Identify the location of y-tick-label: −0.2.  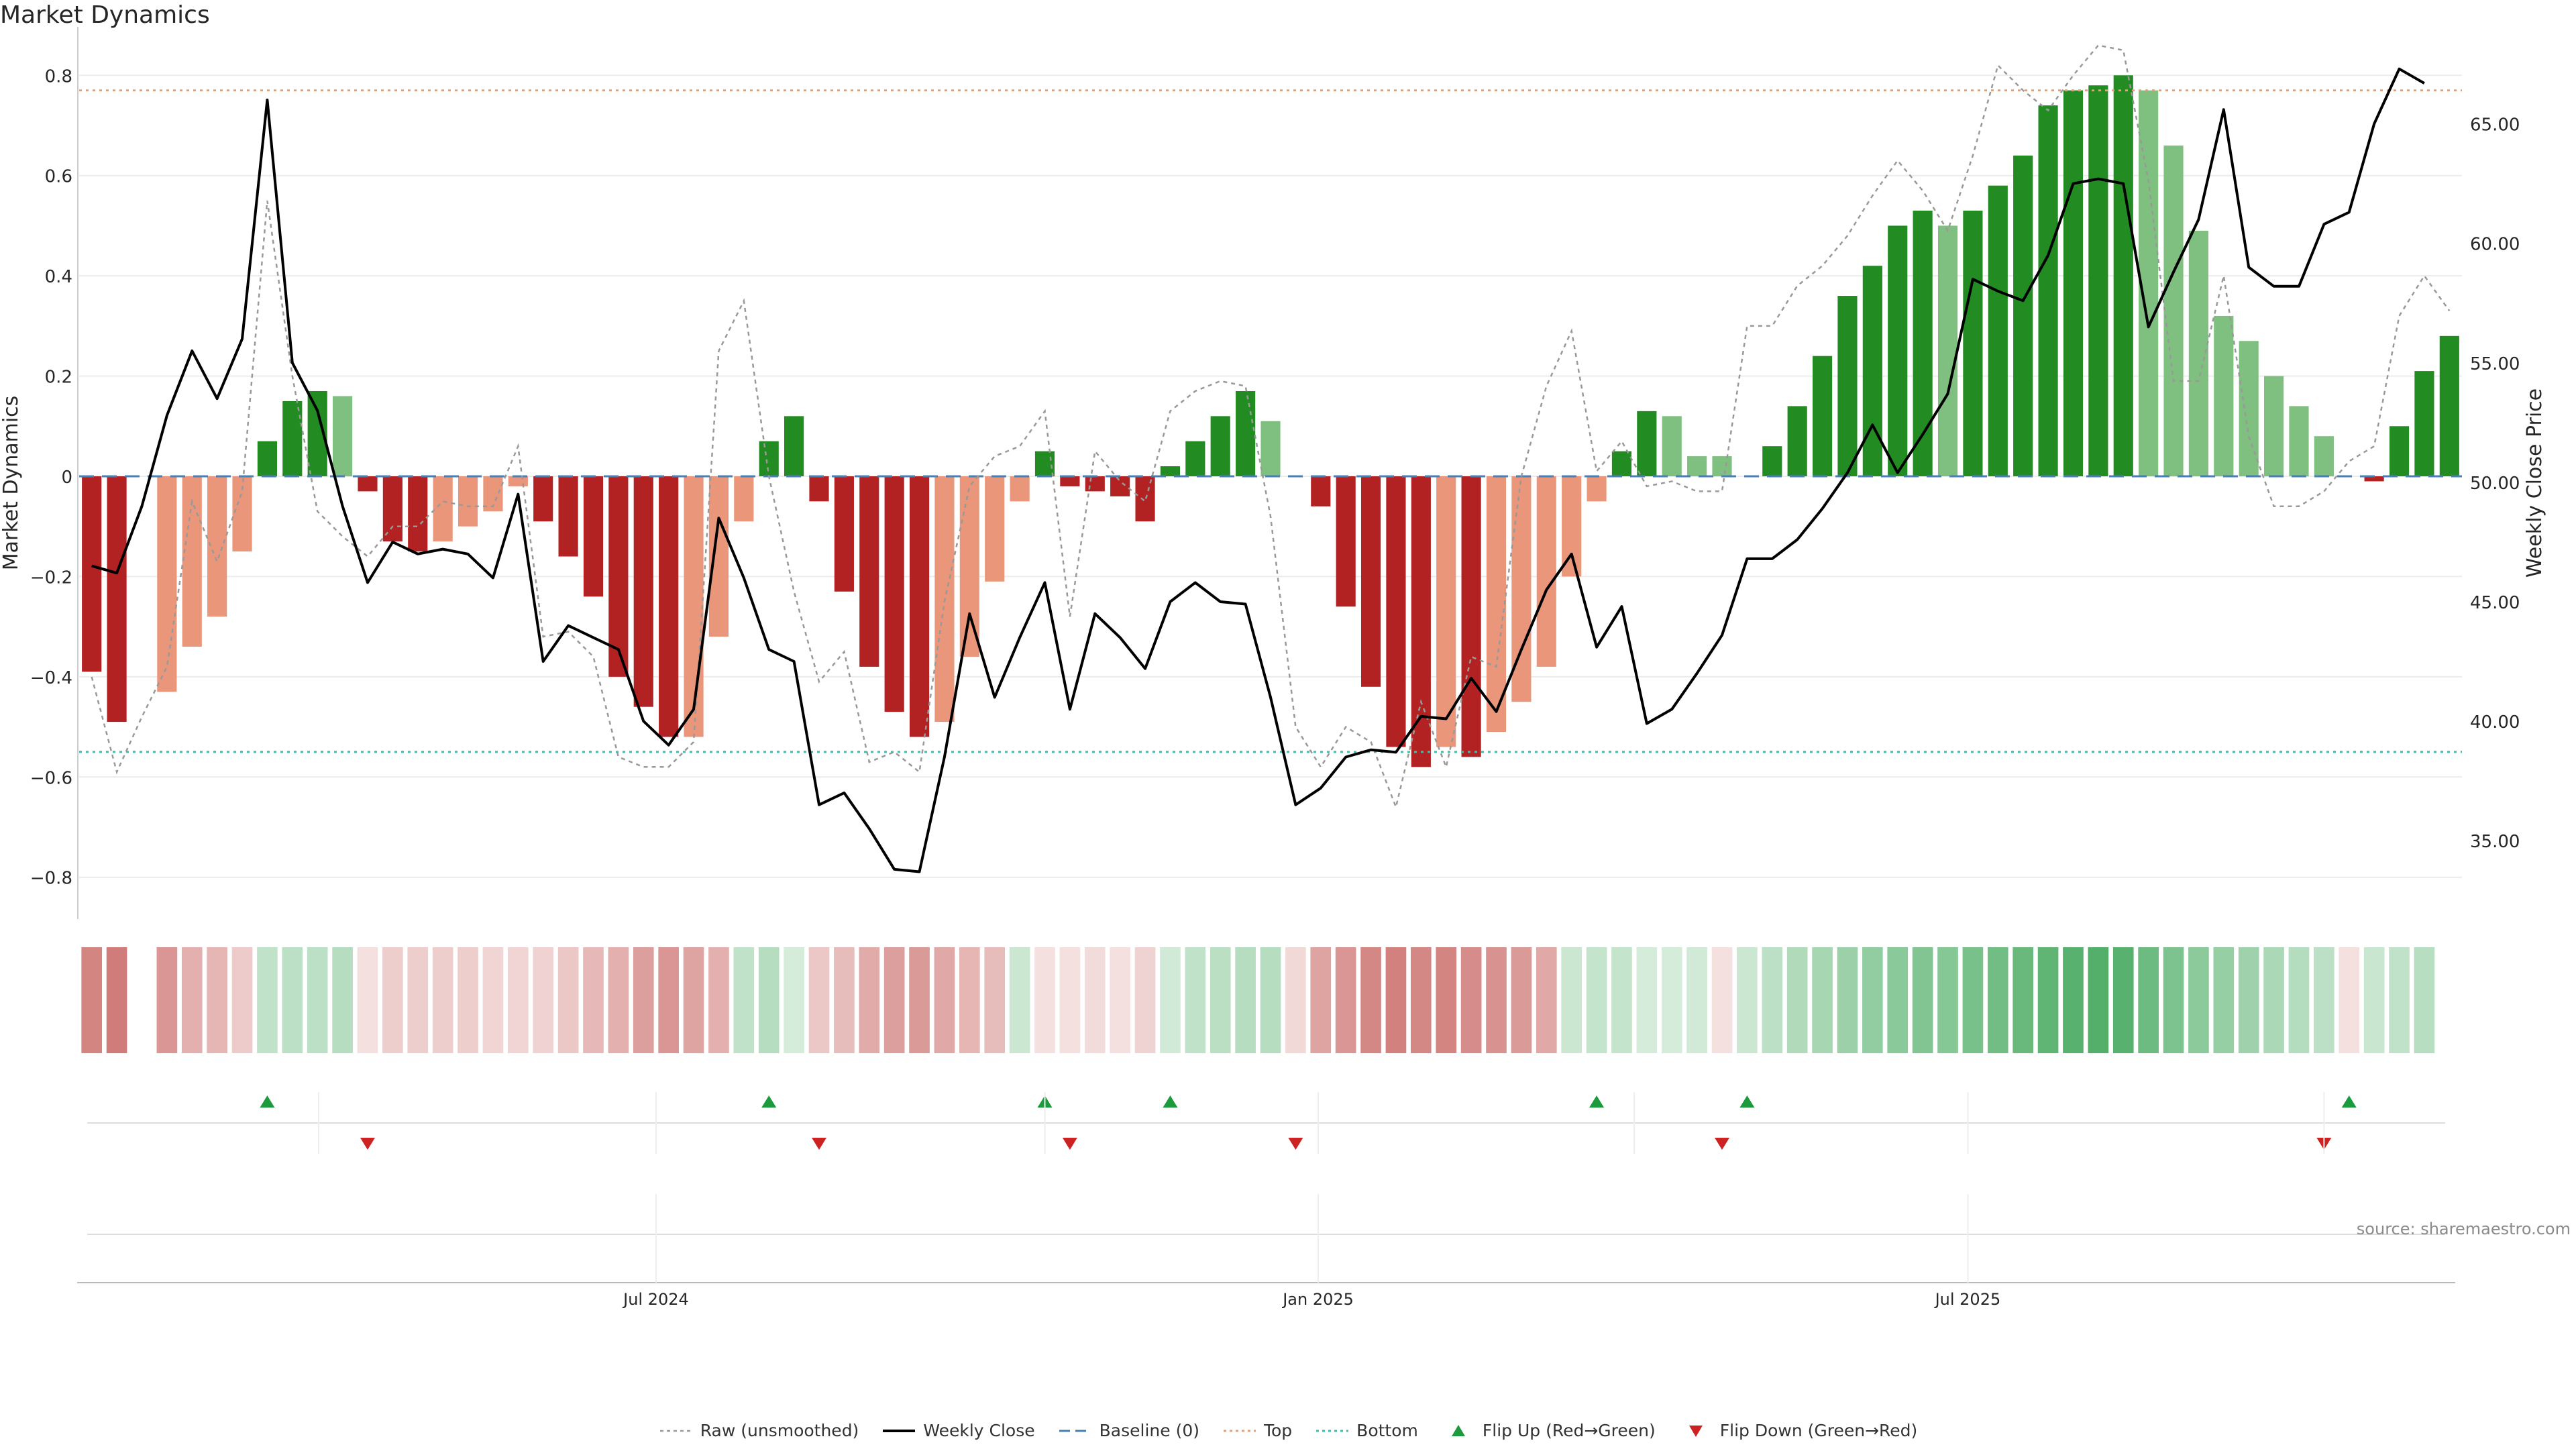
(51, 578).